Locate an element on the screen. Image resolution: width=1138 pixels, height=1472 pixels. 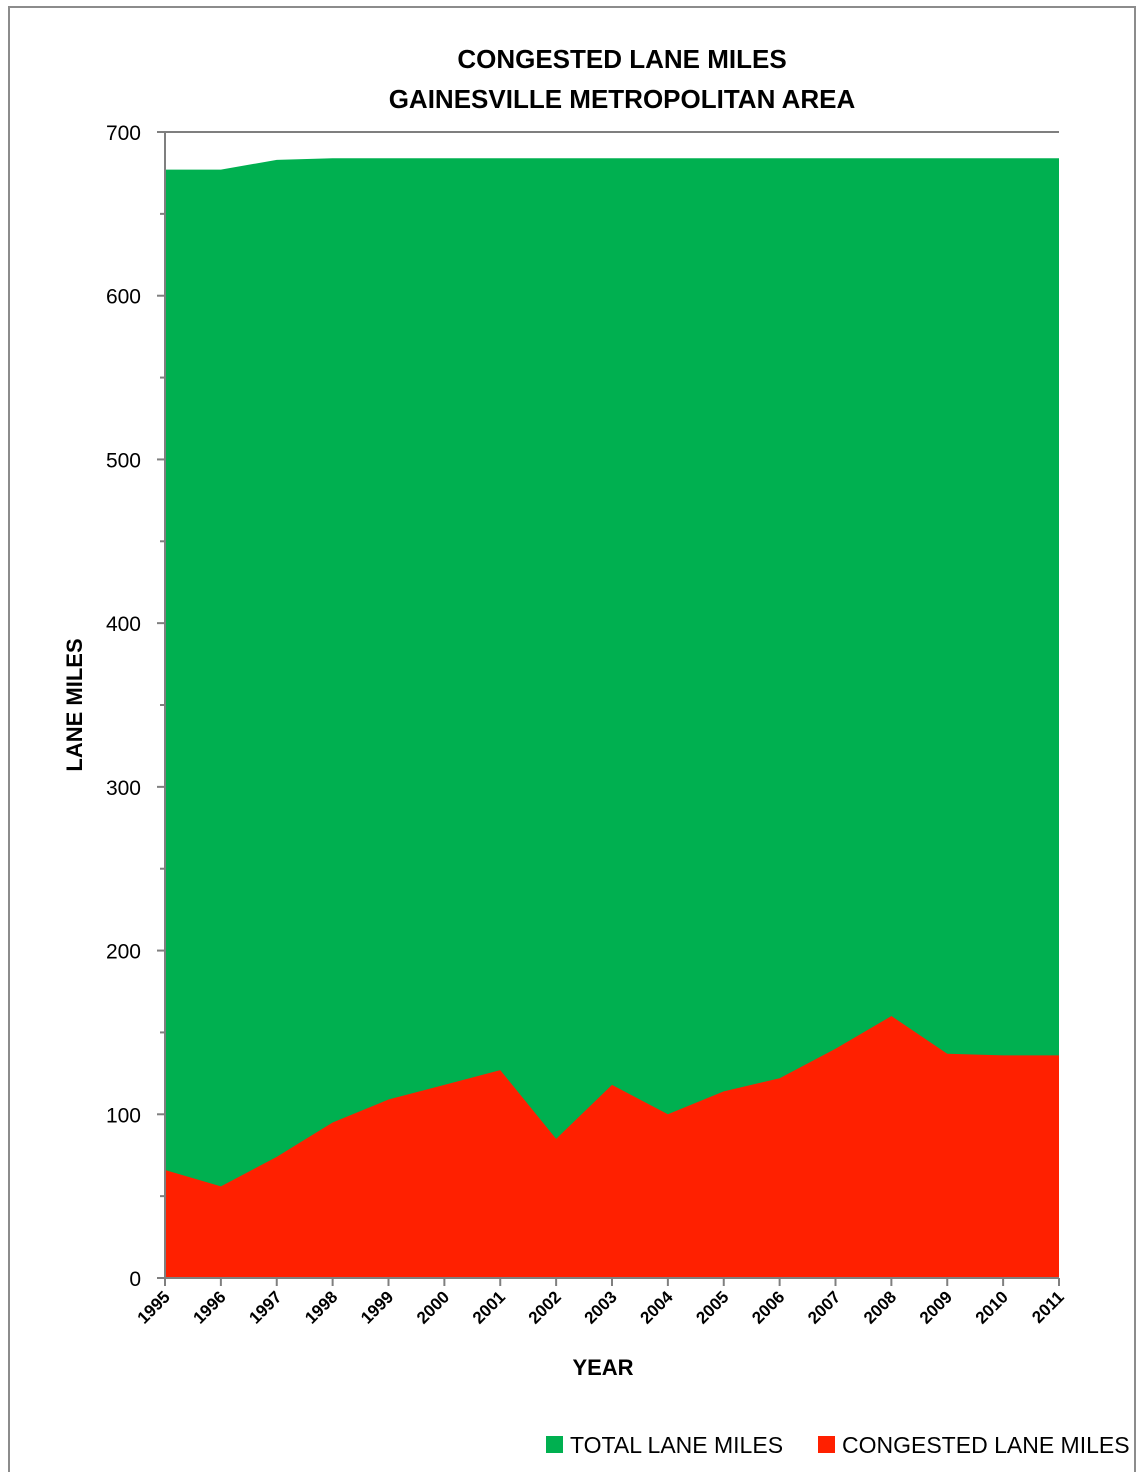
x-axis-label: YEAR is located at coordinates (602, 1367).